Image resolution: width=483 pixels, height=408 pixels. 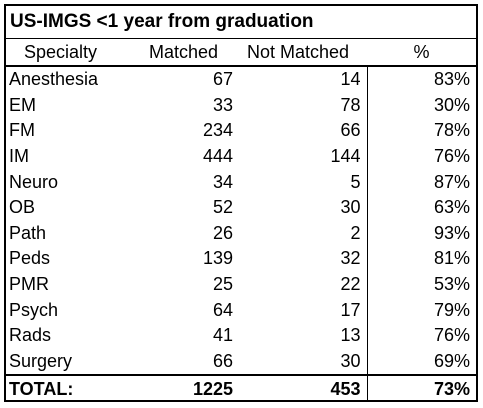 What do you see at coordinates (303, 156) in the screenshot?
I see `cell-not-matched: 144` at bounding box center [303, 156].